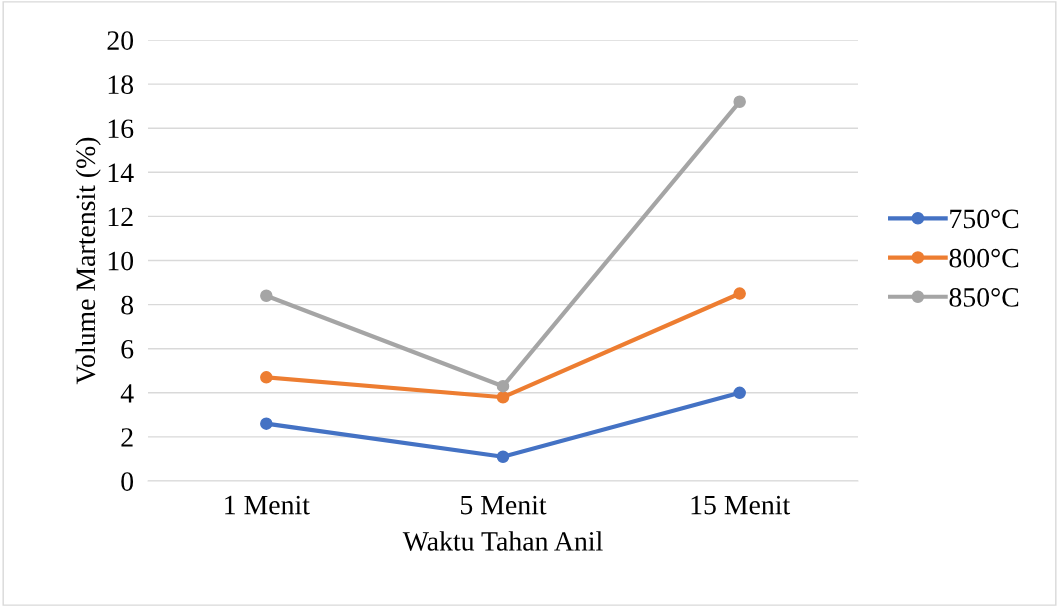 This screenshot has width=1059, height=607. I want to click on y-tick-label: 8, so click(127, 305).